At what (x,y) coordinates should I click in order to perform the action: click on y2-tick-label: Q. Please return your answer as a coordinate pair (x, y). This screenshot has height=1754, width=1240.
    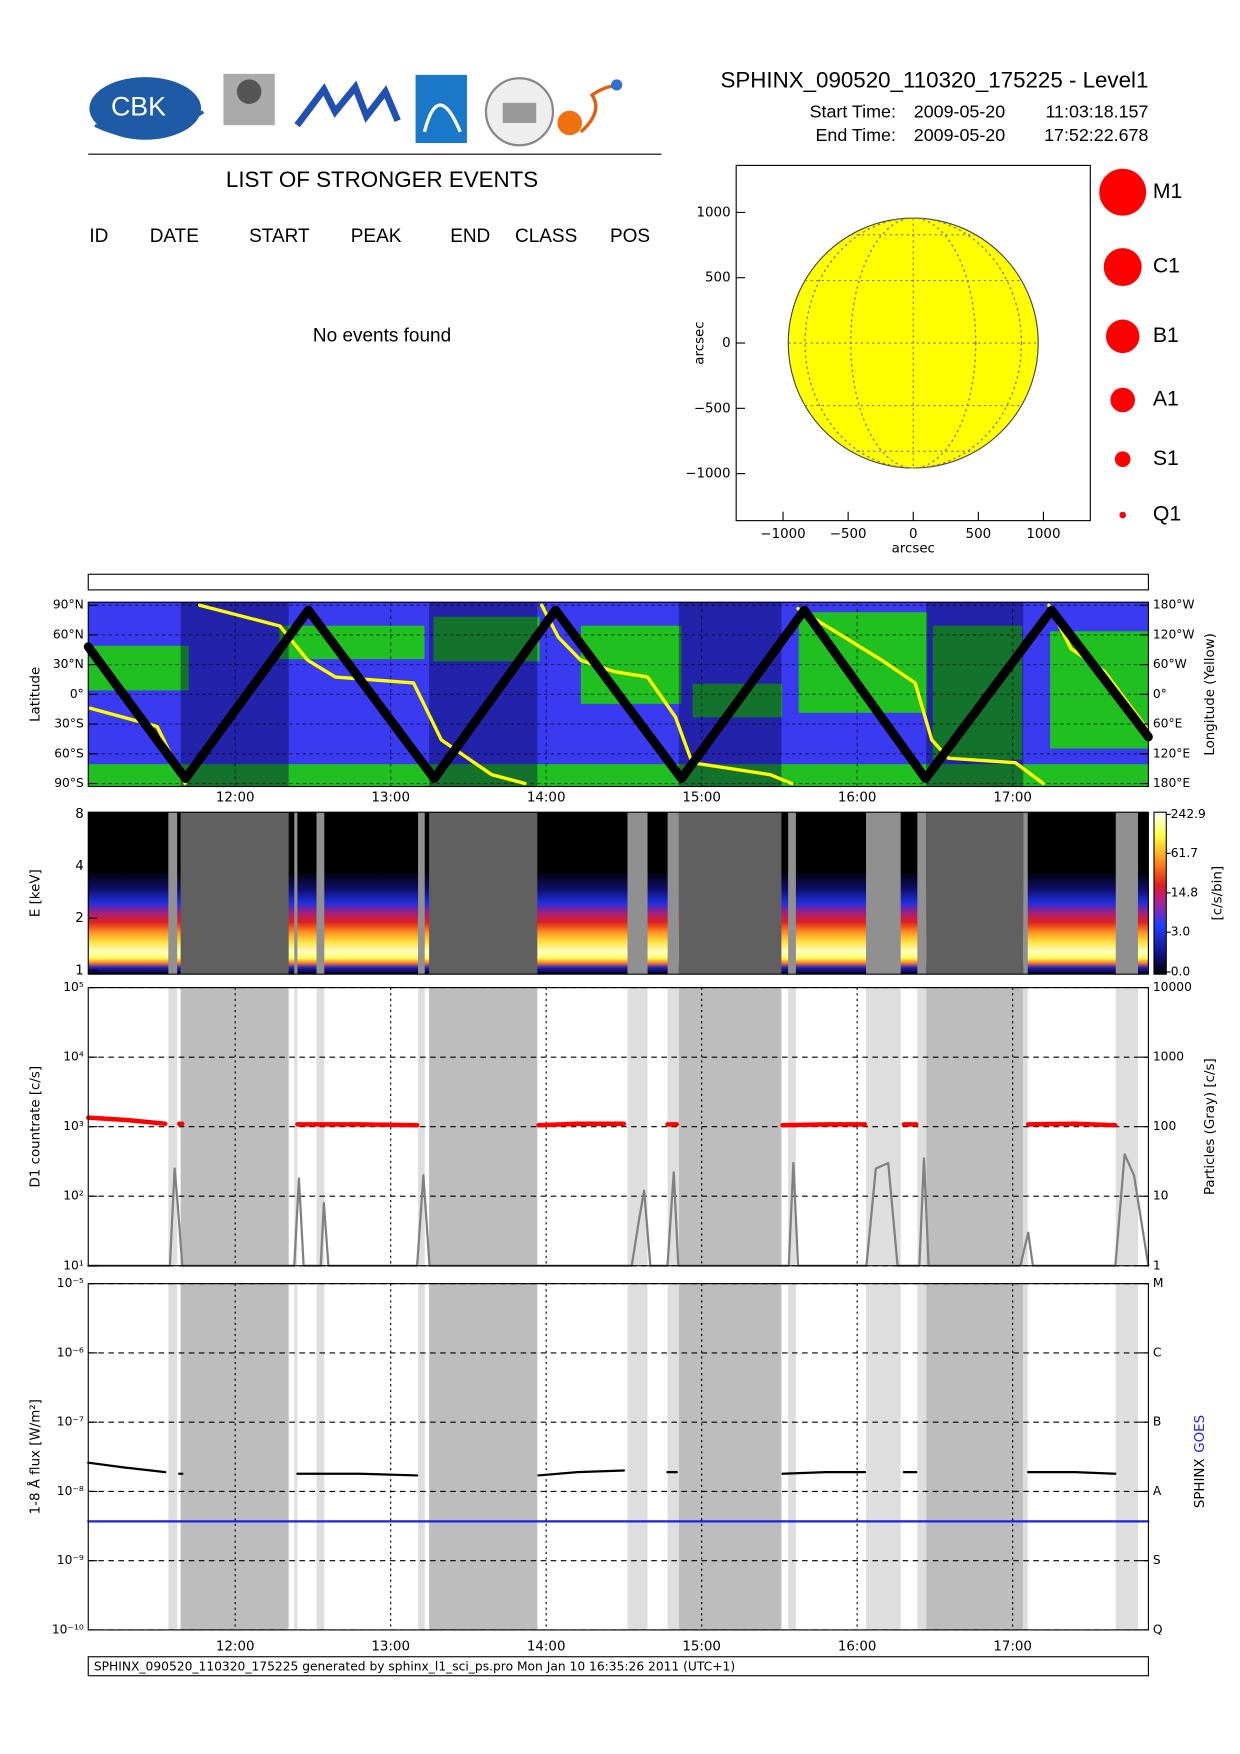
    Looking at the image, I should click on (1158, 1629).